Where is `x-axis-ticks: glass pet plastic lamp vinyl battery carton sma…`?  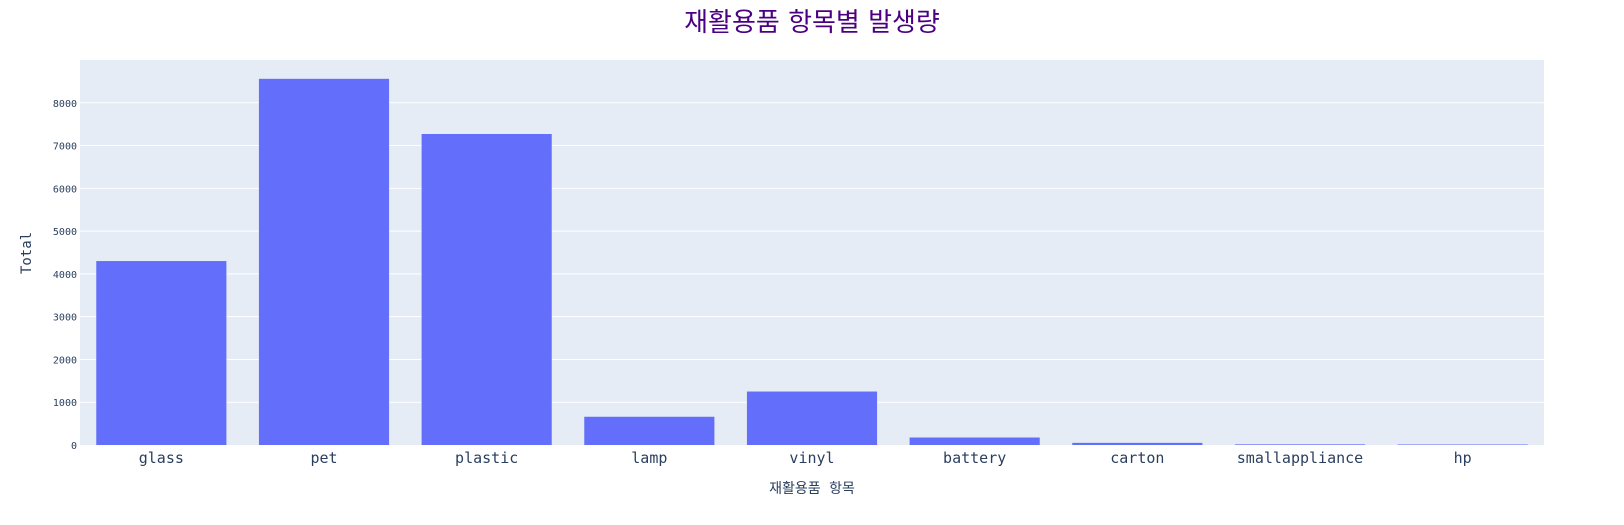 x-axis-ticks: glass pet plastic lamp vinyl battery carton sma… is located at coordinates (805, 458).